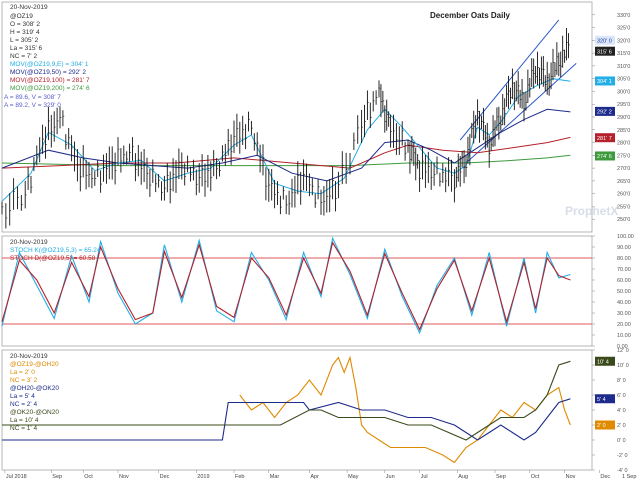 This screenshot has width=640, height=480. Describe the element at coordinates (624, 292) in the screenshot. I see `y-tick-label: 50.00` at that location.